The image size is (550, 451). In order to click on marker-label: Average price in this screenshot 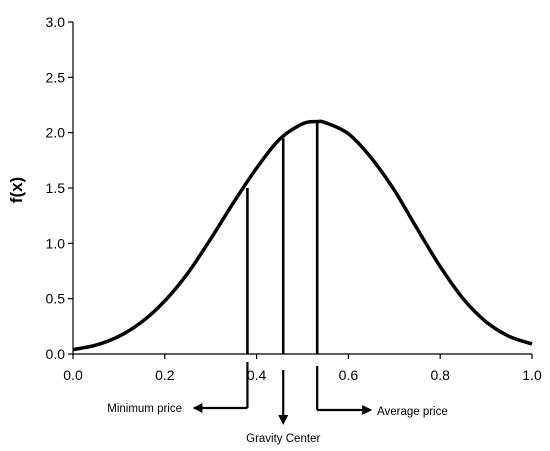, I will do `click(412, 412)`.